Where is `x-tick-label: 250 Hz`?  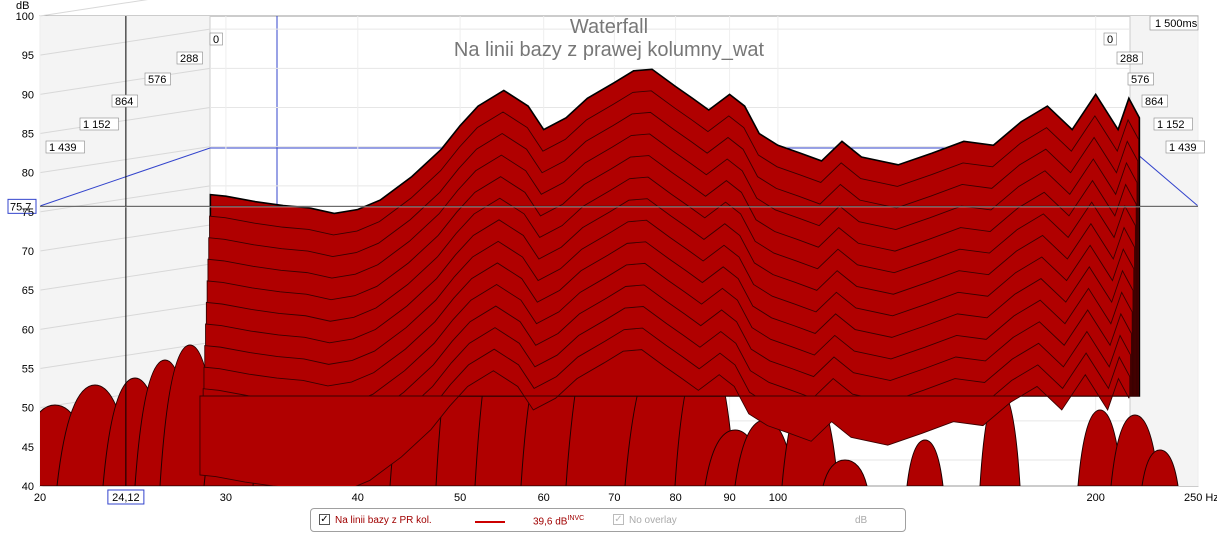
x-tick-label: 250 Hz is located at coordinates (1200, 498).